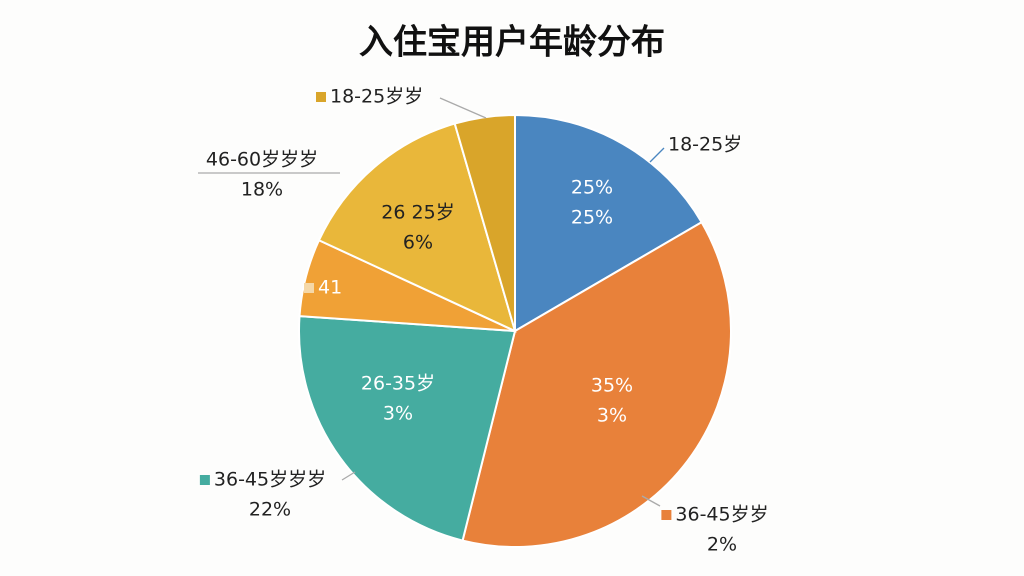  I want to click on annotation: 41, so click(330, 288).